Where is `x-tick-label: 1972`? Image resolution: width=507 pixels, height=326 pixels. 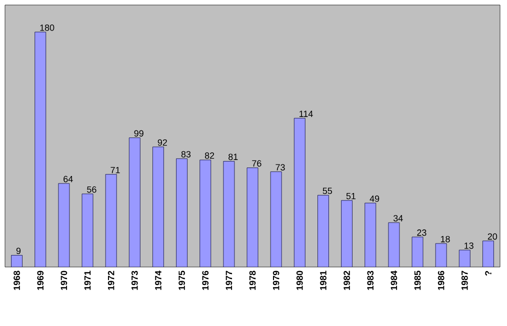
x-tick-label: 1972 is located at coordinates (111, 280).